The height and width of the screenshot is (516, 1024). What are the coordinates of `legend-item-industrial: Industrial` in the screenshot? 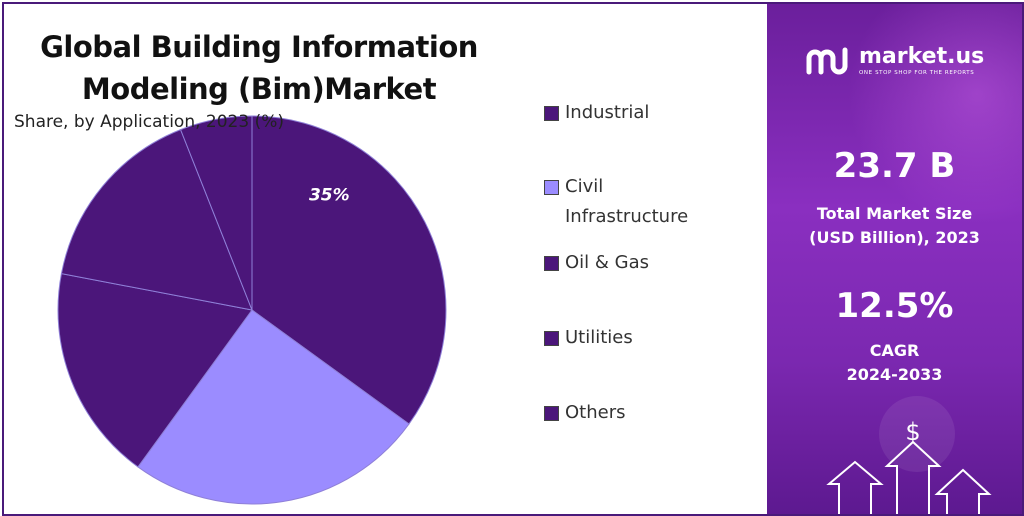 It's located at (629, 113).